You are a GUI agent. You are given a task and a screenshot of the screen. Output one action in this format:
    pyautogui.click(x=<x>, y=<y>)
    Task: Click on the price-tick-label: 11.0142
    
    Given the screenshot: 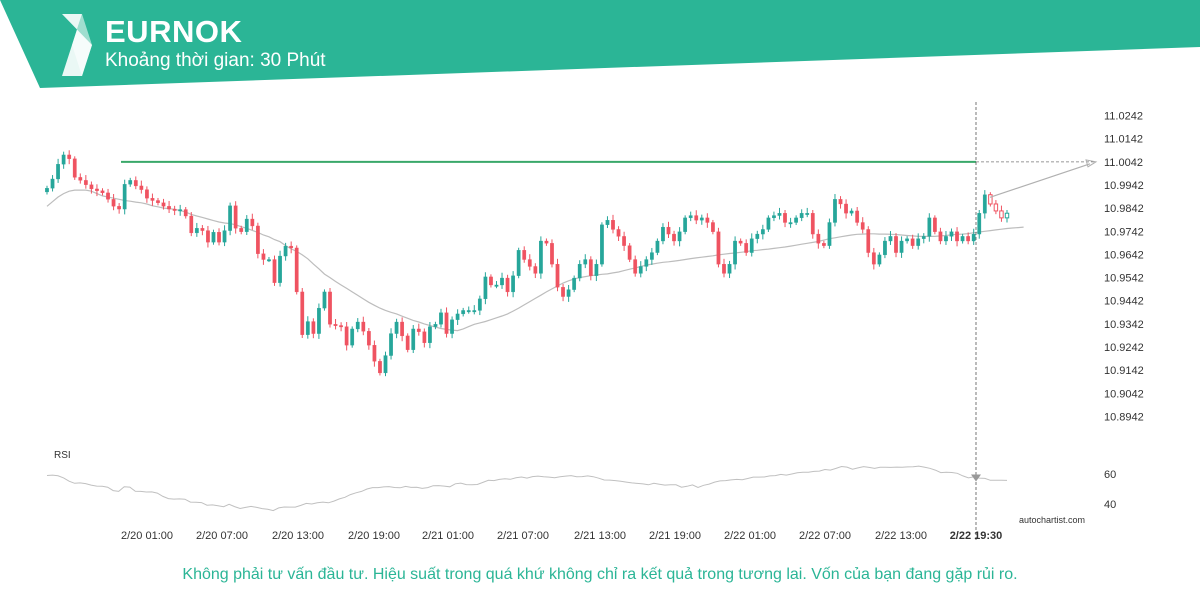 What is the action you would take?
    pyautogui.click(x=1123, y=140)
    